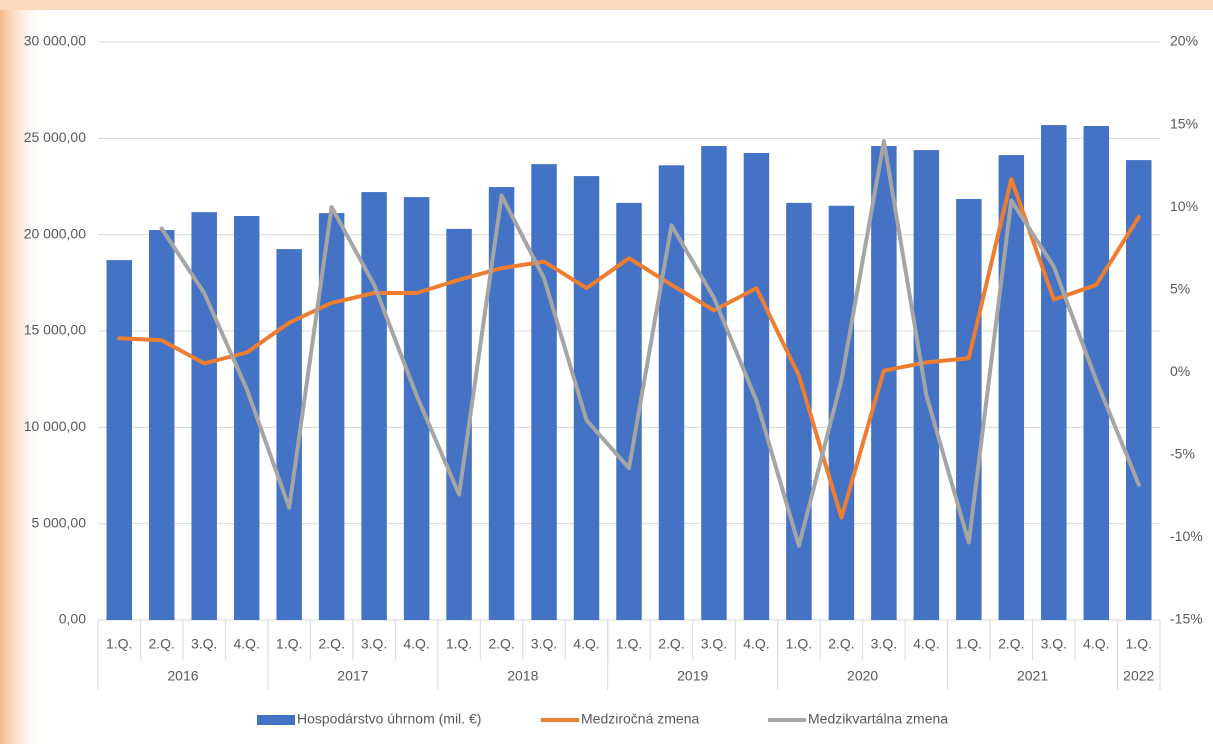  What do you see at coordinates (55, 330) in the screenshot?
I see `y-tick-label: 15 000,00` at bounding box center [55, 330].